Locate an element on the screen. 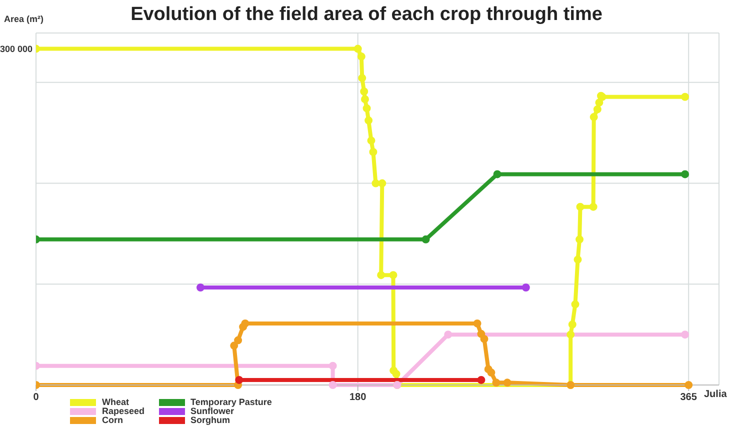  legend-label: Rapeseed is located at coordinates (123, 411).